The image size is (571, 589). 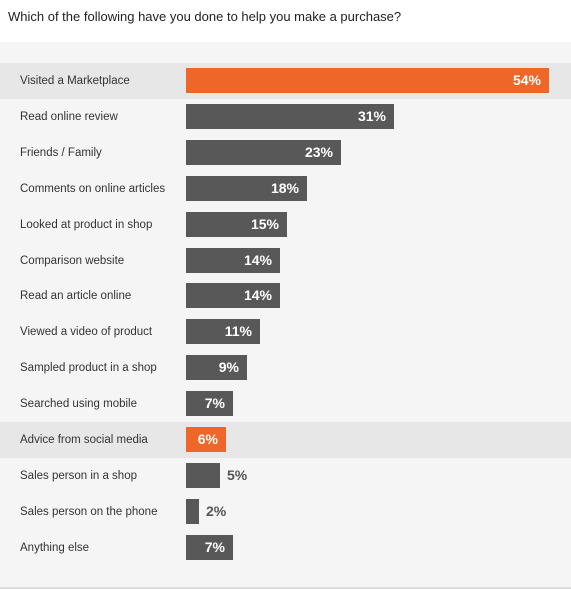 I want to click on chart-row: Sales person on the phone 2%, so click(x=285, y=512).